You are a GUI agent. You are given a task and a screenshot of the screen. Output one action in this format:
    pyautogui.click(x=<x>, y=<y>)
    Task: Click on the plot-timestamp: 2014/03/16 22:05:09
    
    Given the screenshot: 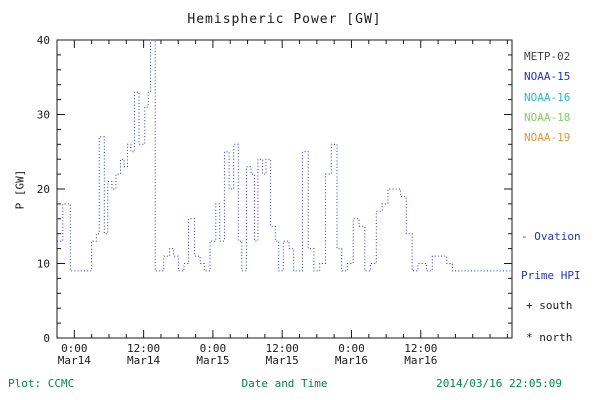 What is the action you would take?
    pyautogui.click(x=499, y=383)
    